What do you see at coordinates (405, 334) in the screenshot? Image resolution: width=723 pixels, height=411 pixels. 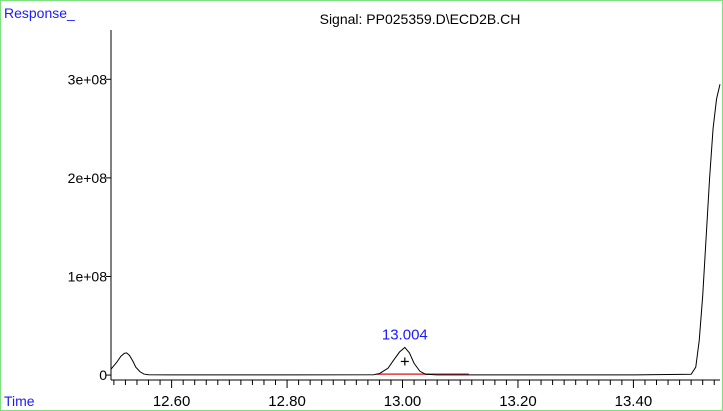 I see `peak-retention-label: 13.004` at bounding box center [405, 334].